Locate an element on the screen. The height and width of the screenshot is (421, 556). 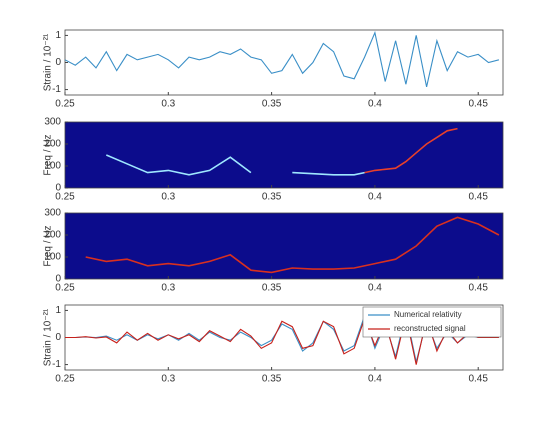
plot-area is located at coordinates (284, 62).